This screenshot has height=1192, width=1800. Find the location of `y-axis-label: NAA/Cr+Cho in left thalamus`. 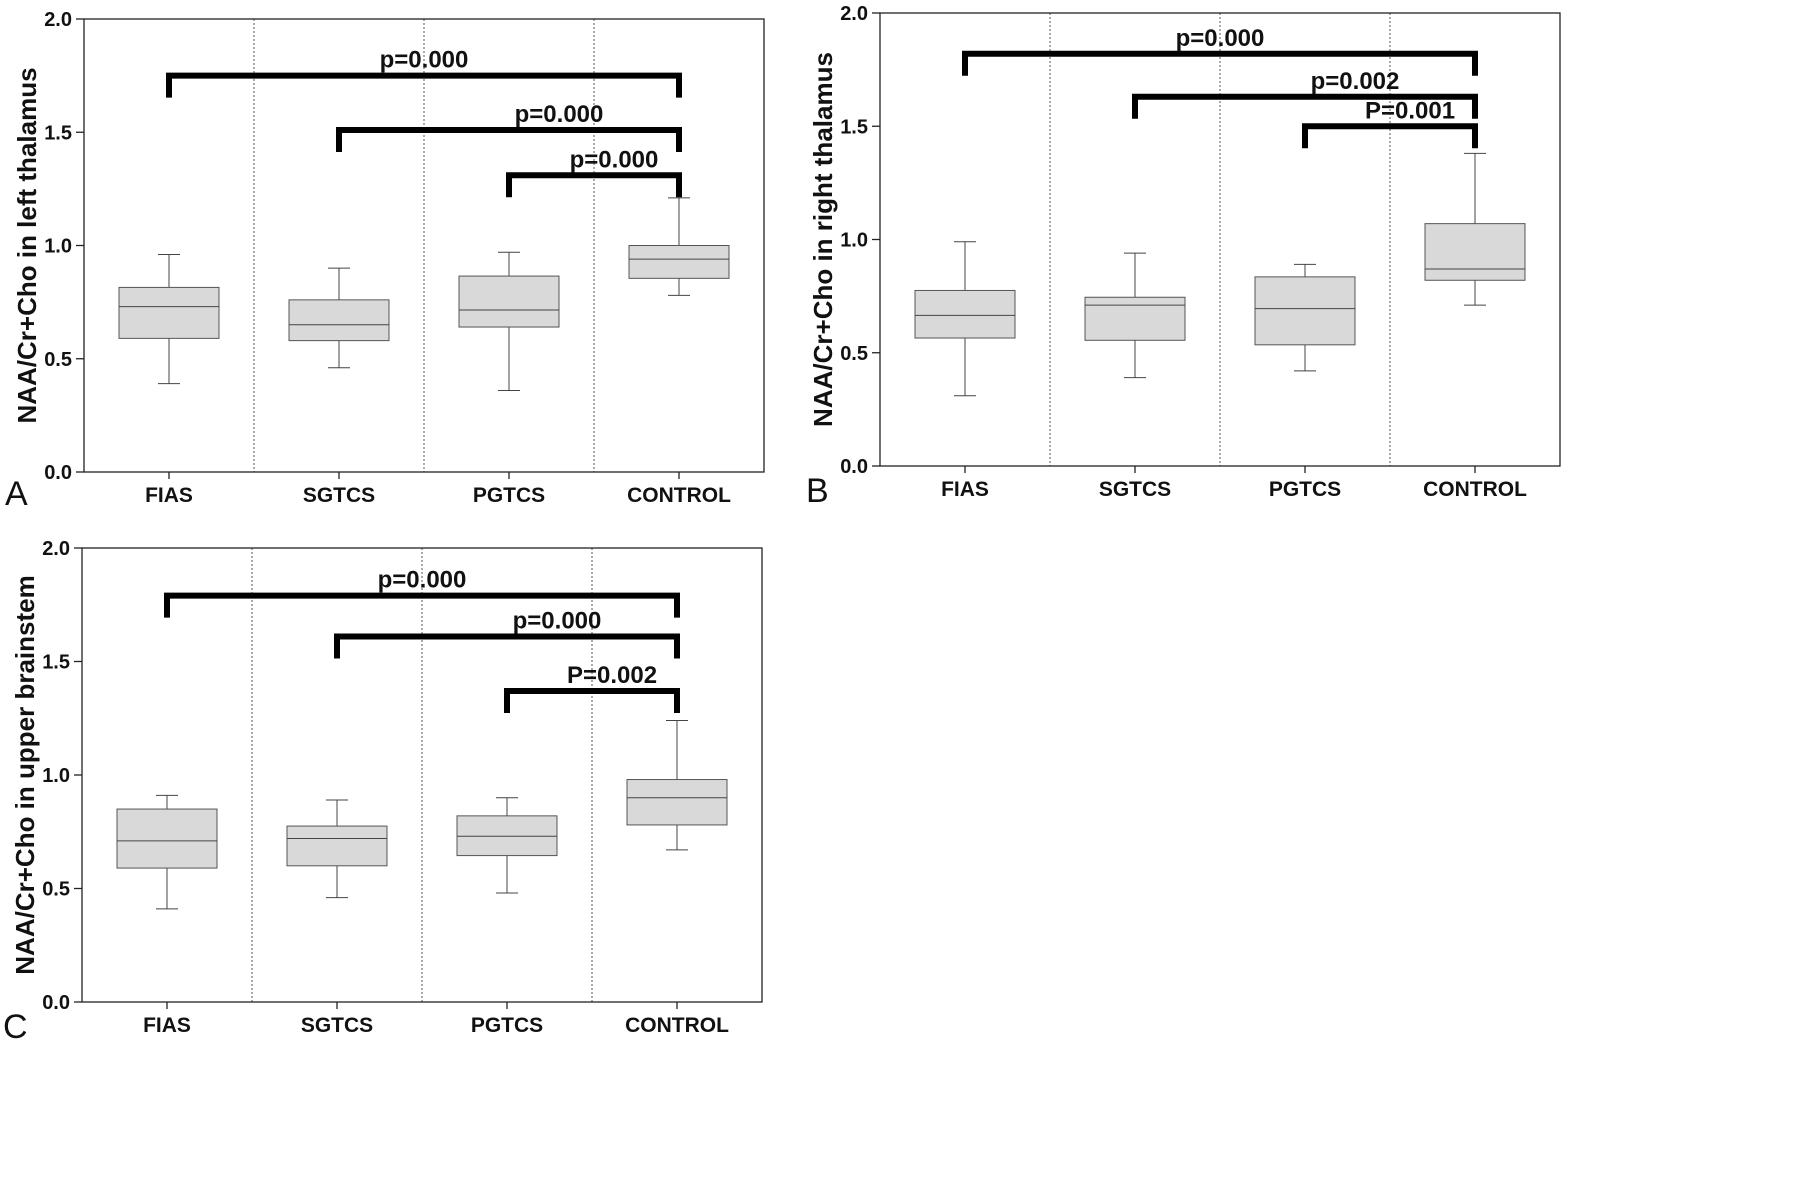

y-axis-label: NAA/Cr+Cho in left thalamus is located at coordinates (27, 245).